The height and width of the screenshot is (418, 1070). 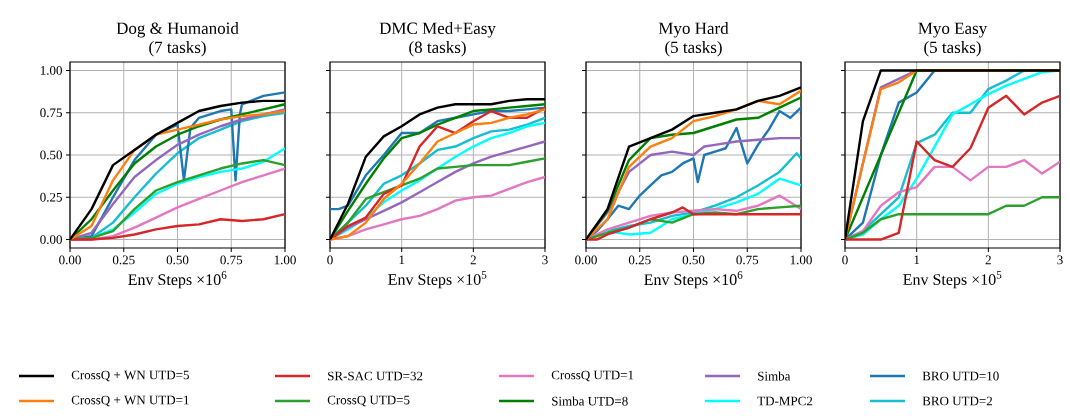 I want to click on chart-title: DMC Med+Easy, so click(x=437, y=30).